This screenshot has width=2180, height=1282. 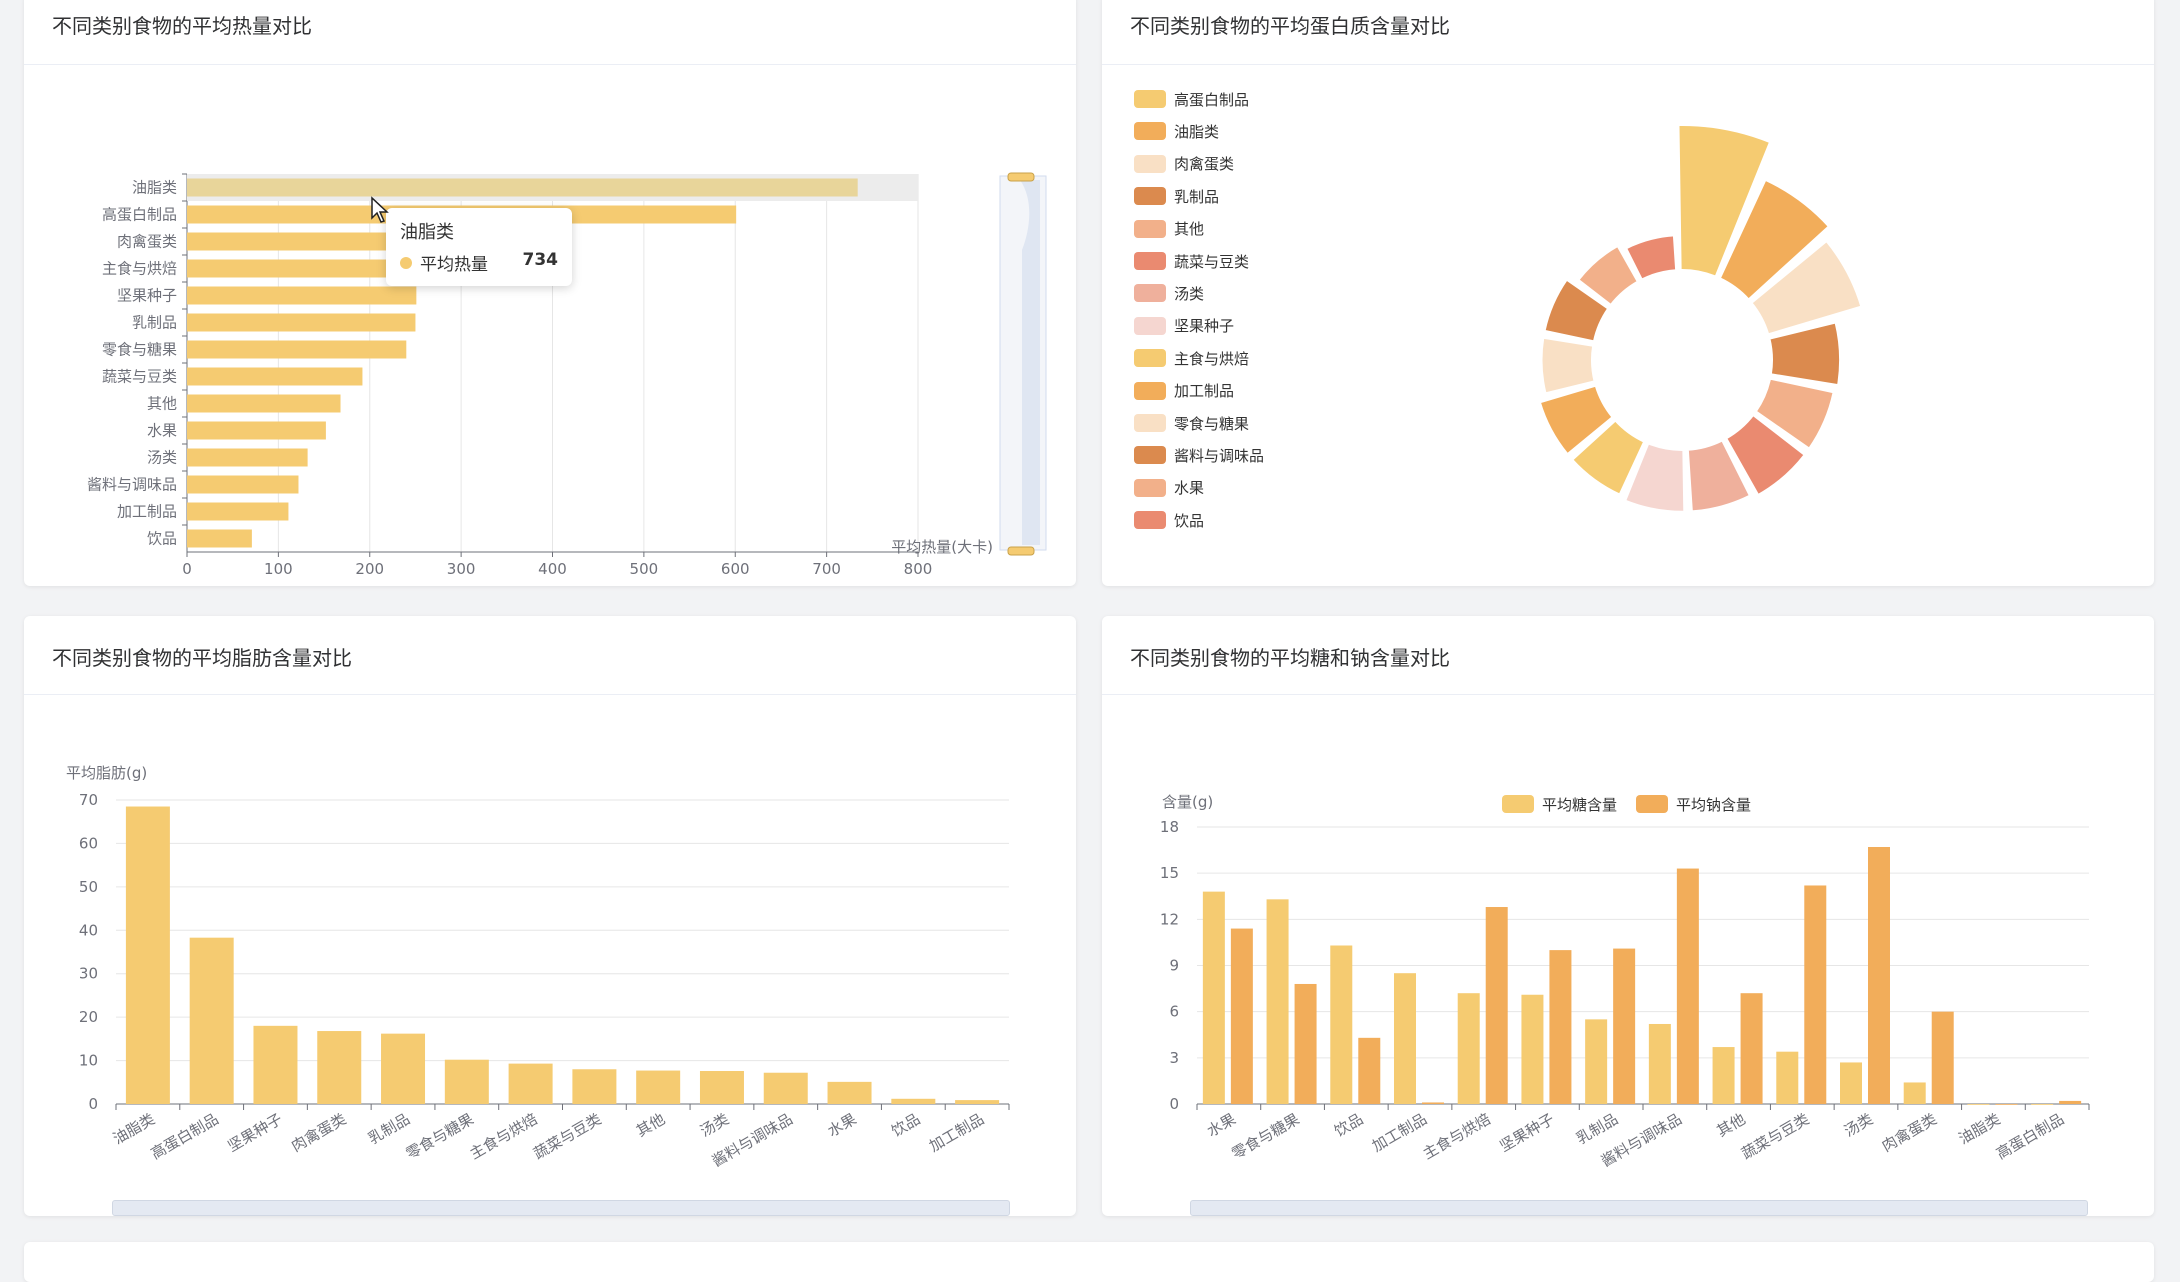 What do you see at coordinates (88, 974) in the screenshot?
I see `y-tick-label: 30` at bounding box center [88, 974].